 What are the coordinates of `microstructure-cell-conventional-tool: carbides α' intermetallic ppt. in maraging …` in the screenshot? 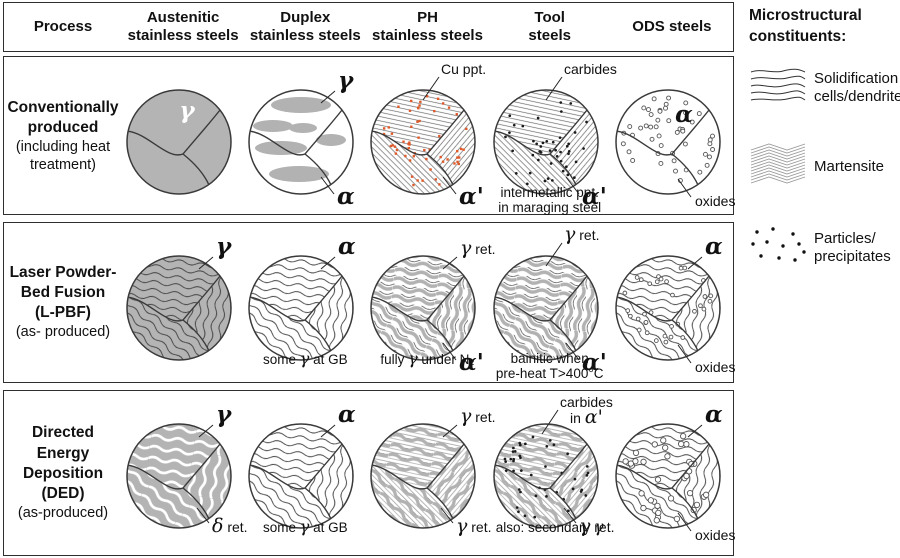 It's located at (553, 136).